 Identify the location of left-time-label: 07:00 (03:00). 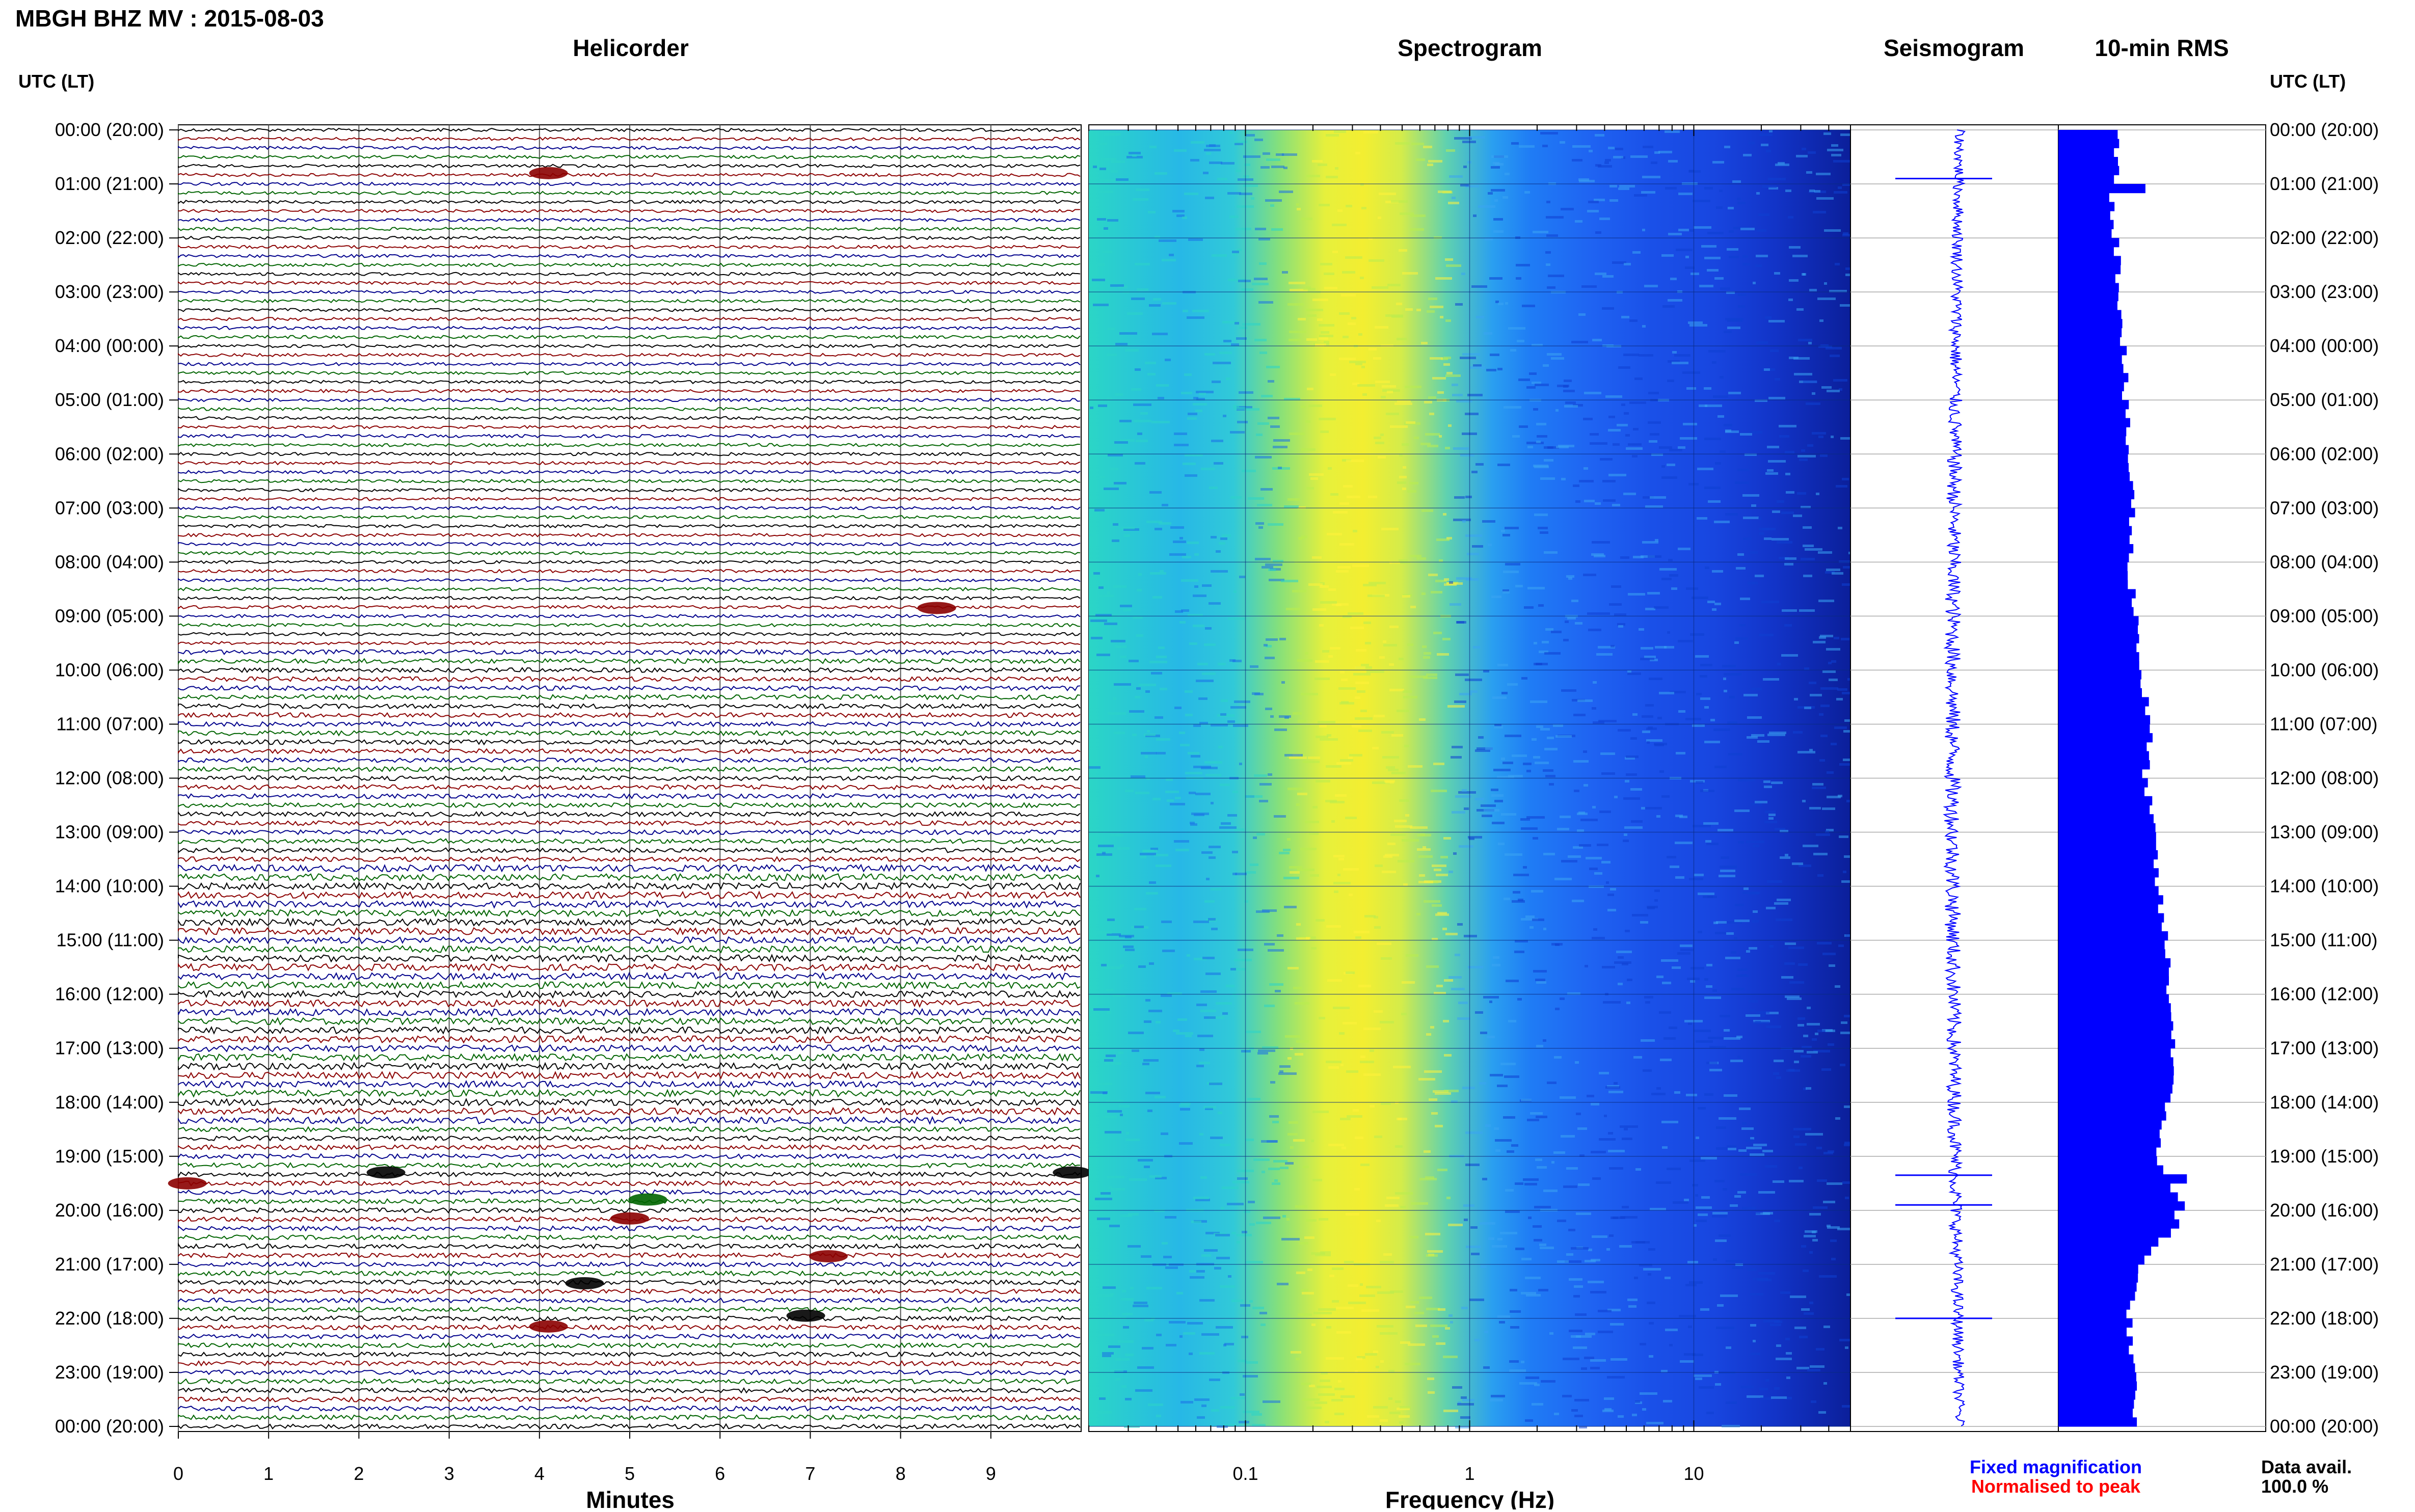
(109, 507).